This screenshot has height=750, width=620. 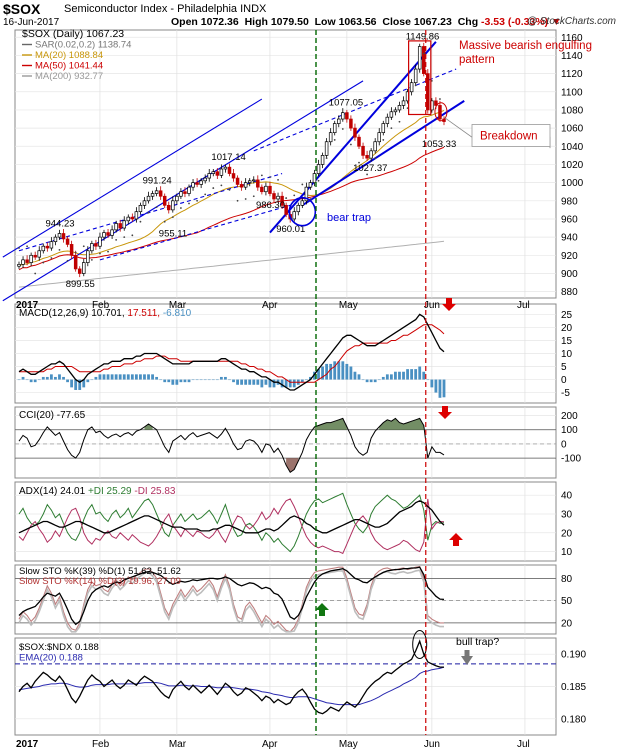 What do you see at coordinates (231, 445) in the screenshot?
I see `cci-line` at bounding box center [231, 445].